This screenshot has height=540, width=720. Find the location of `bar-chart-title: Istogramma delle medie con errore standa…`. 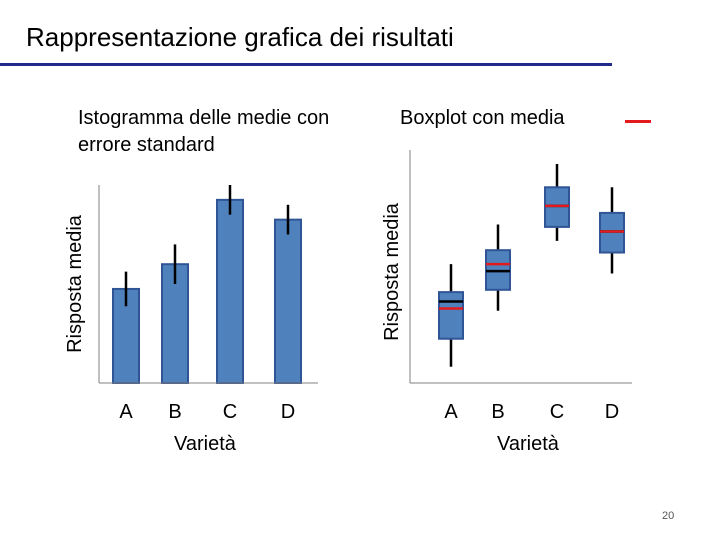

bar-chart-title: Istogramma delle medie con errore standa… is located at coordinates (204, 131).